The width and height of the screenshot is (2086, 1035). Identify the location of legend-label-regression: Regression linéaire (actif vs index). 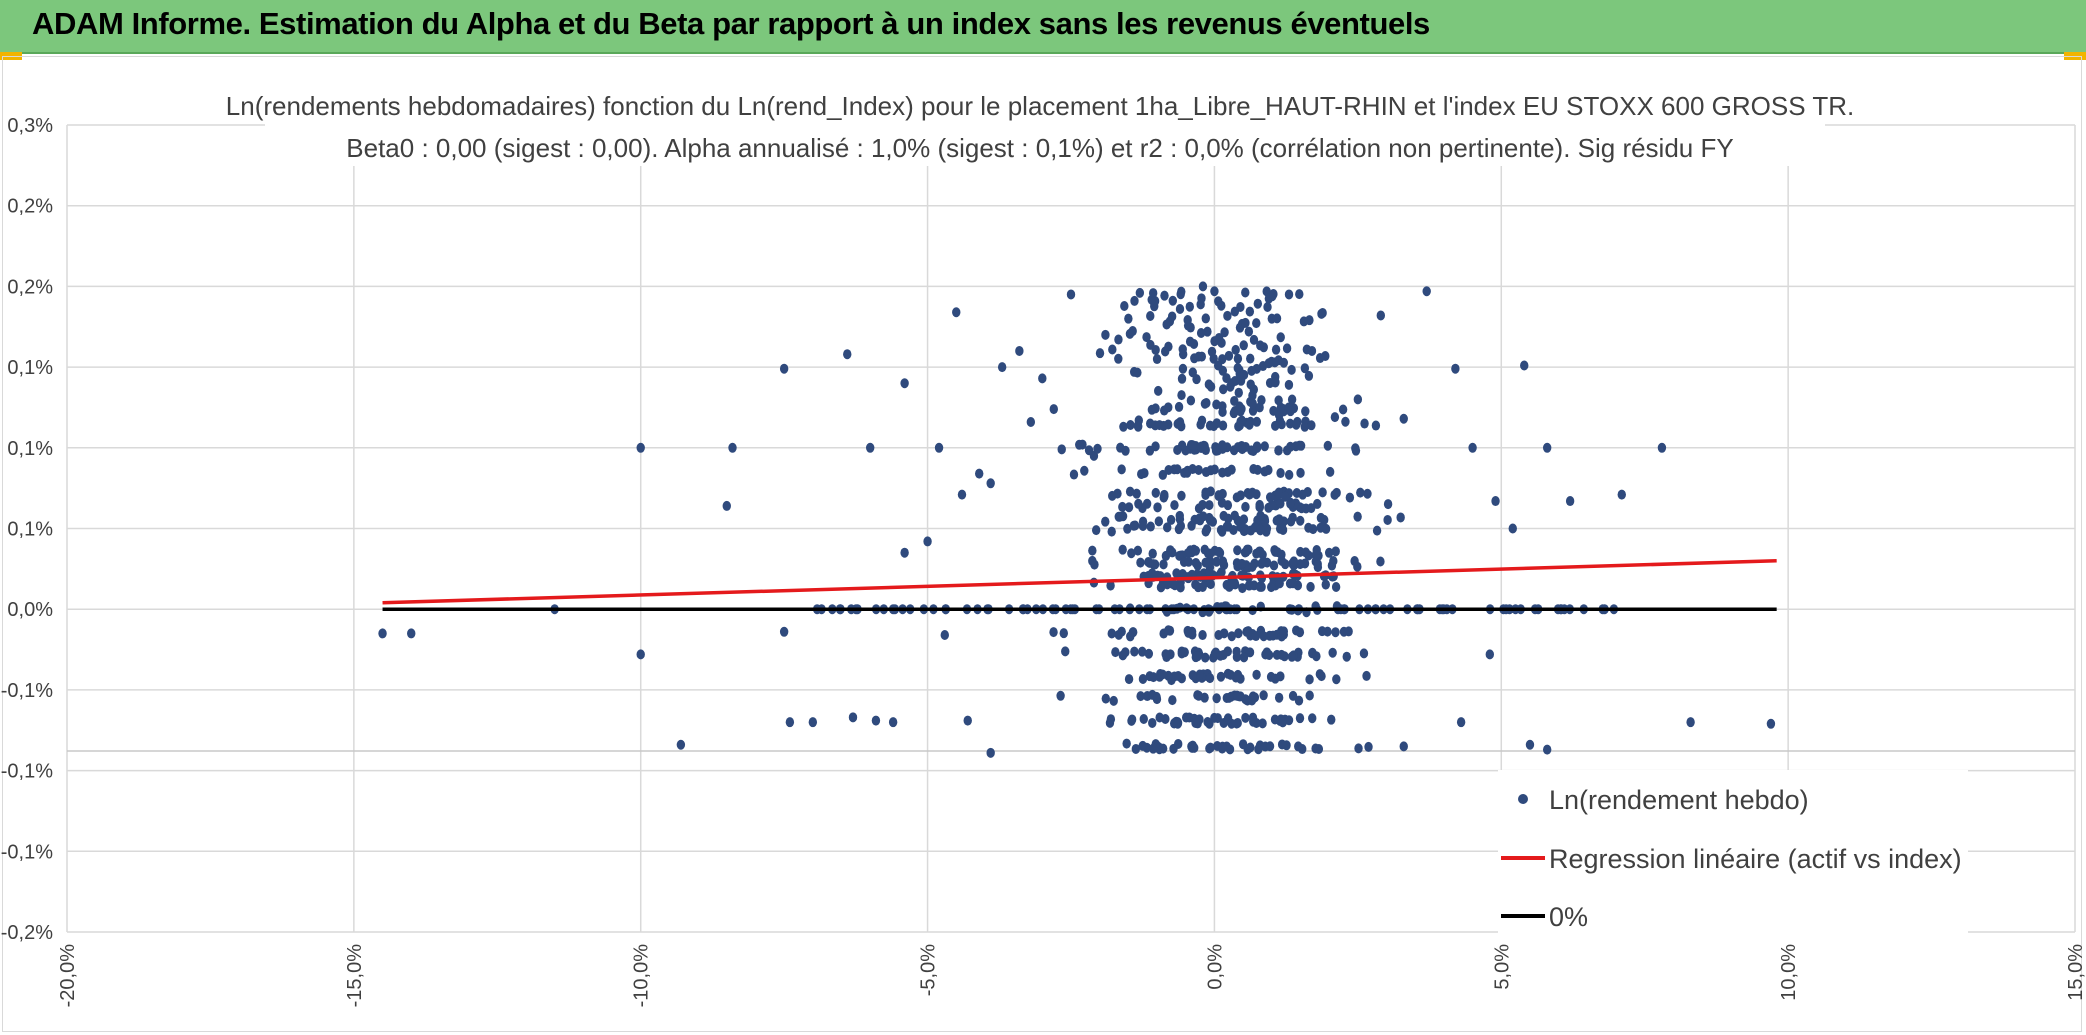
(1755, 859).